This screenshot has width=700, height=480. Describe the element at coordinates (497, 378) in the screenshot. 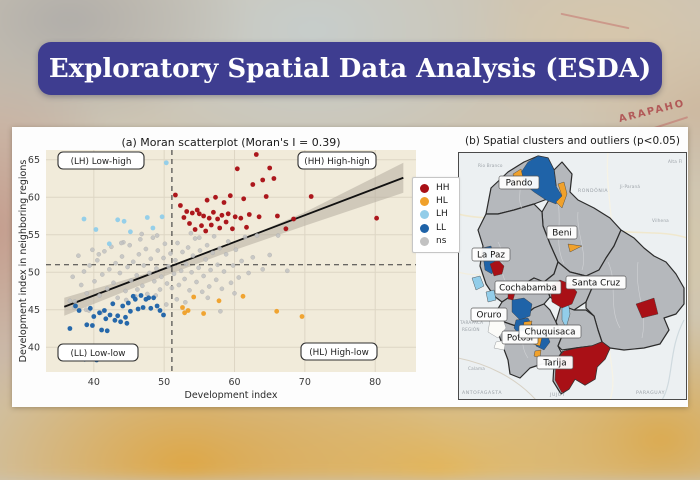

I see `basemap-border` at that location.